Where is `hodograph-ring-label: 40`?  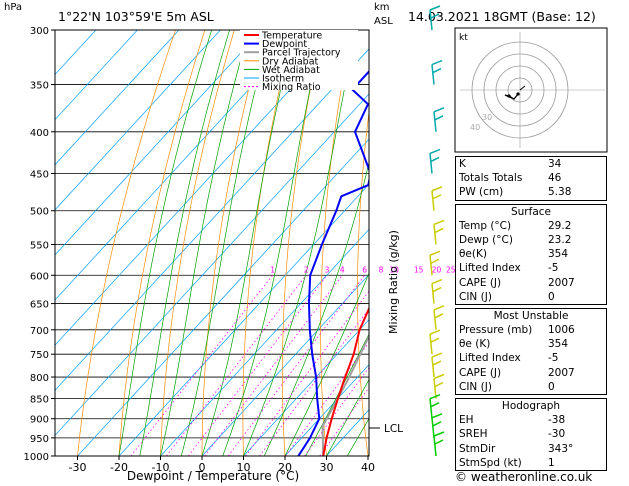
hodograph-ring-label: 40 is located at coordinates (475, 127).